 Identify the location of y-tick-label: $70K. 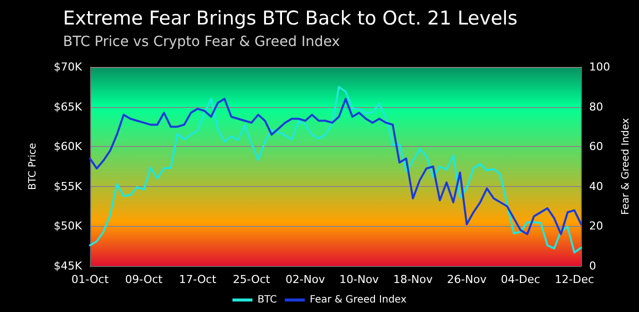
(68, 67).